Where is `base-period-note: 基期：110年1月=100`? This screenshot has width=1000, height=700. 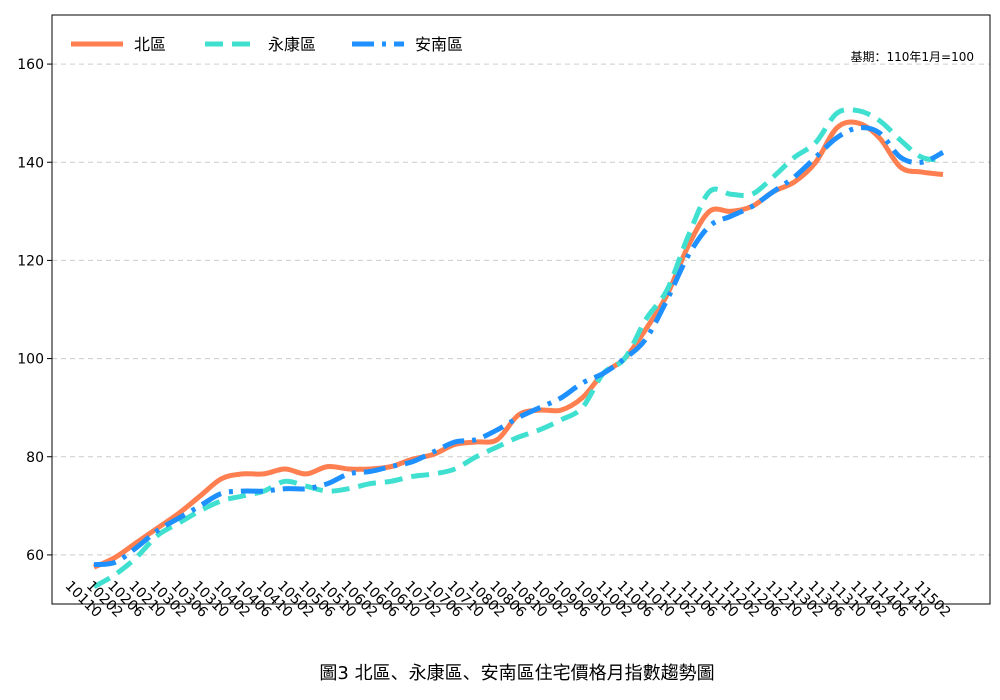
base-period-note: 基期：110年1月=100 is located at coordinates (913, 57).